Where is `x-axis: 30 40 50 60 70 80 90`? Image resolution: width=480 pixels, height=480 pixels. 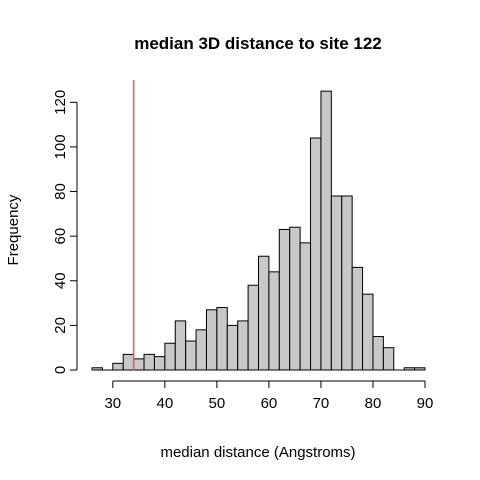 x-axis: 30 40 50 60 70 80 90 is located at coordinates (269, 396).